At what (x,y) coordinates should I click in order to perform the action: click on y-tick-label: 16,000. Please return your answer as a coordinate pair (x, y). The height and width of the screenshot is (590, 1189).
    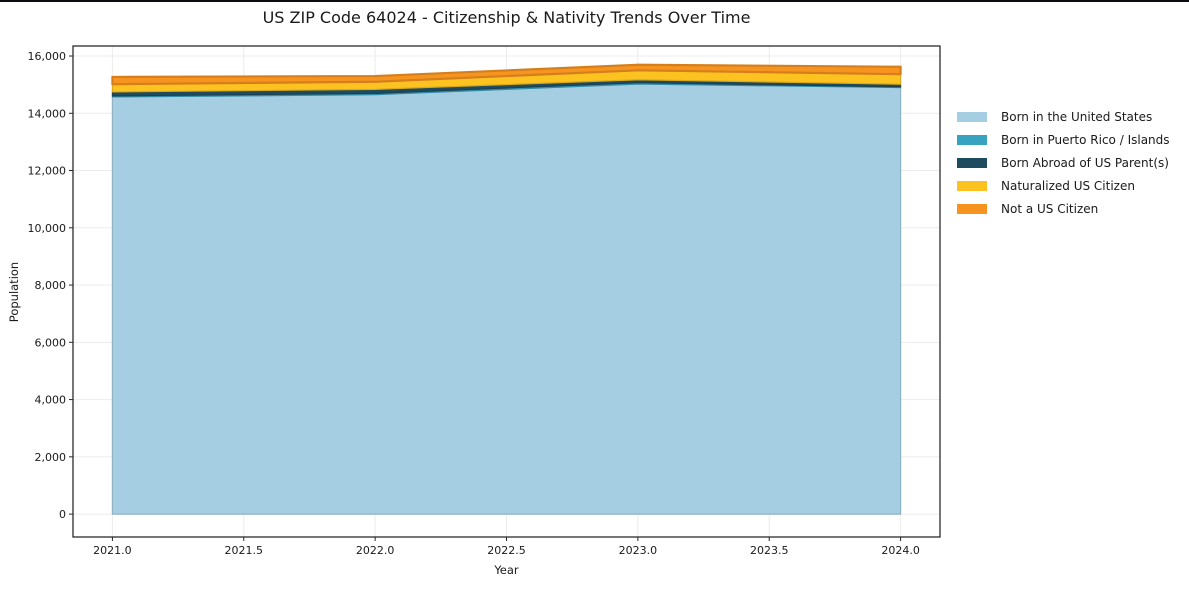
    Looking at the image, I should click on (47, 56).